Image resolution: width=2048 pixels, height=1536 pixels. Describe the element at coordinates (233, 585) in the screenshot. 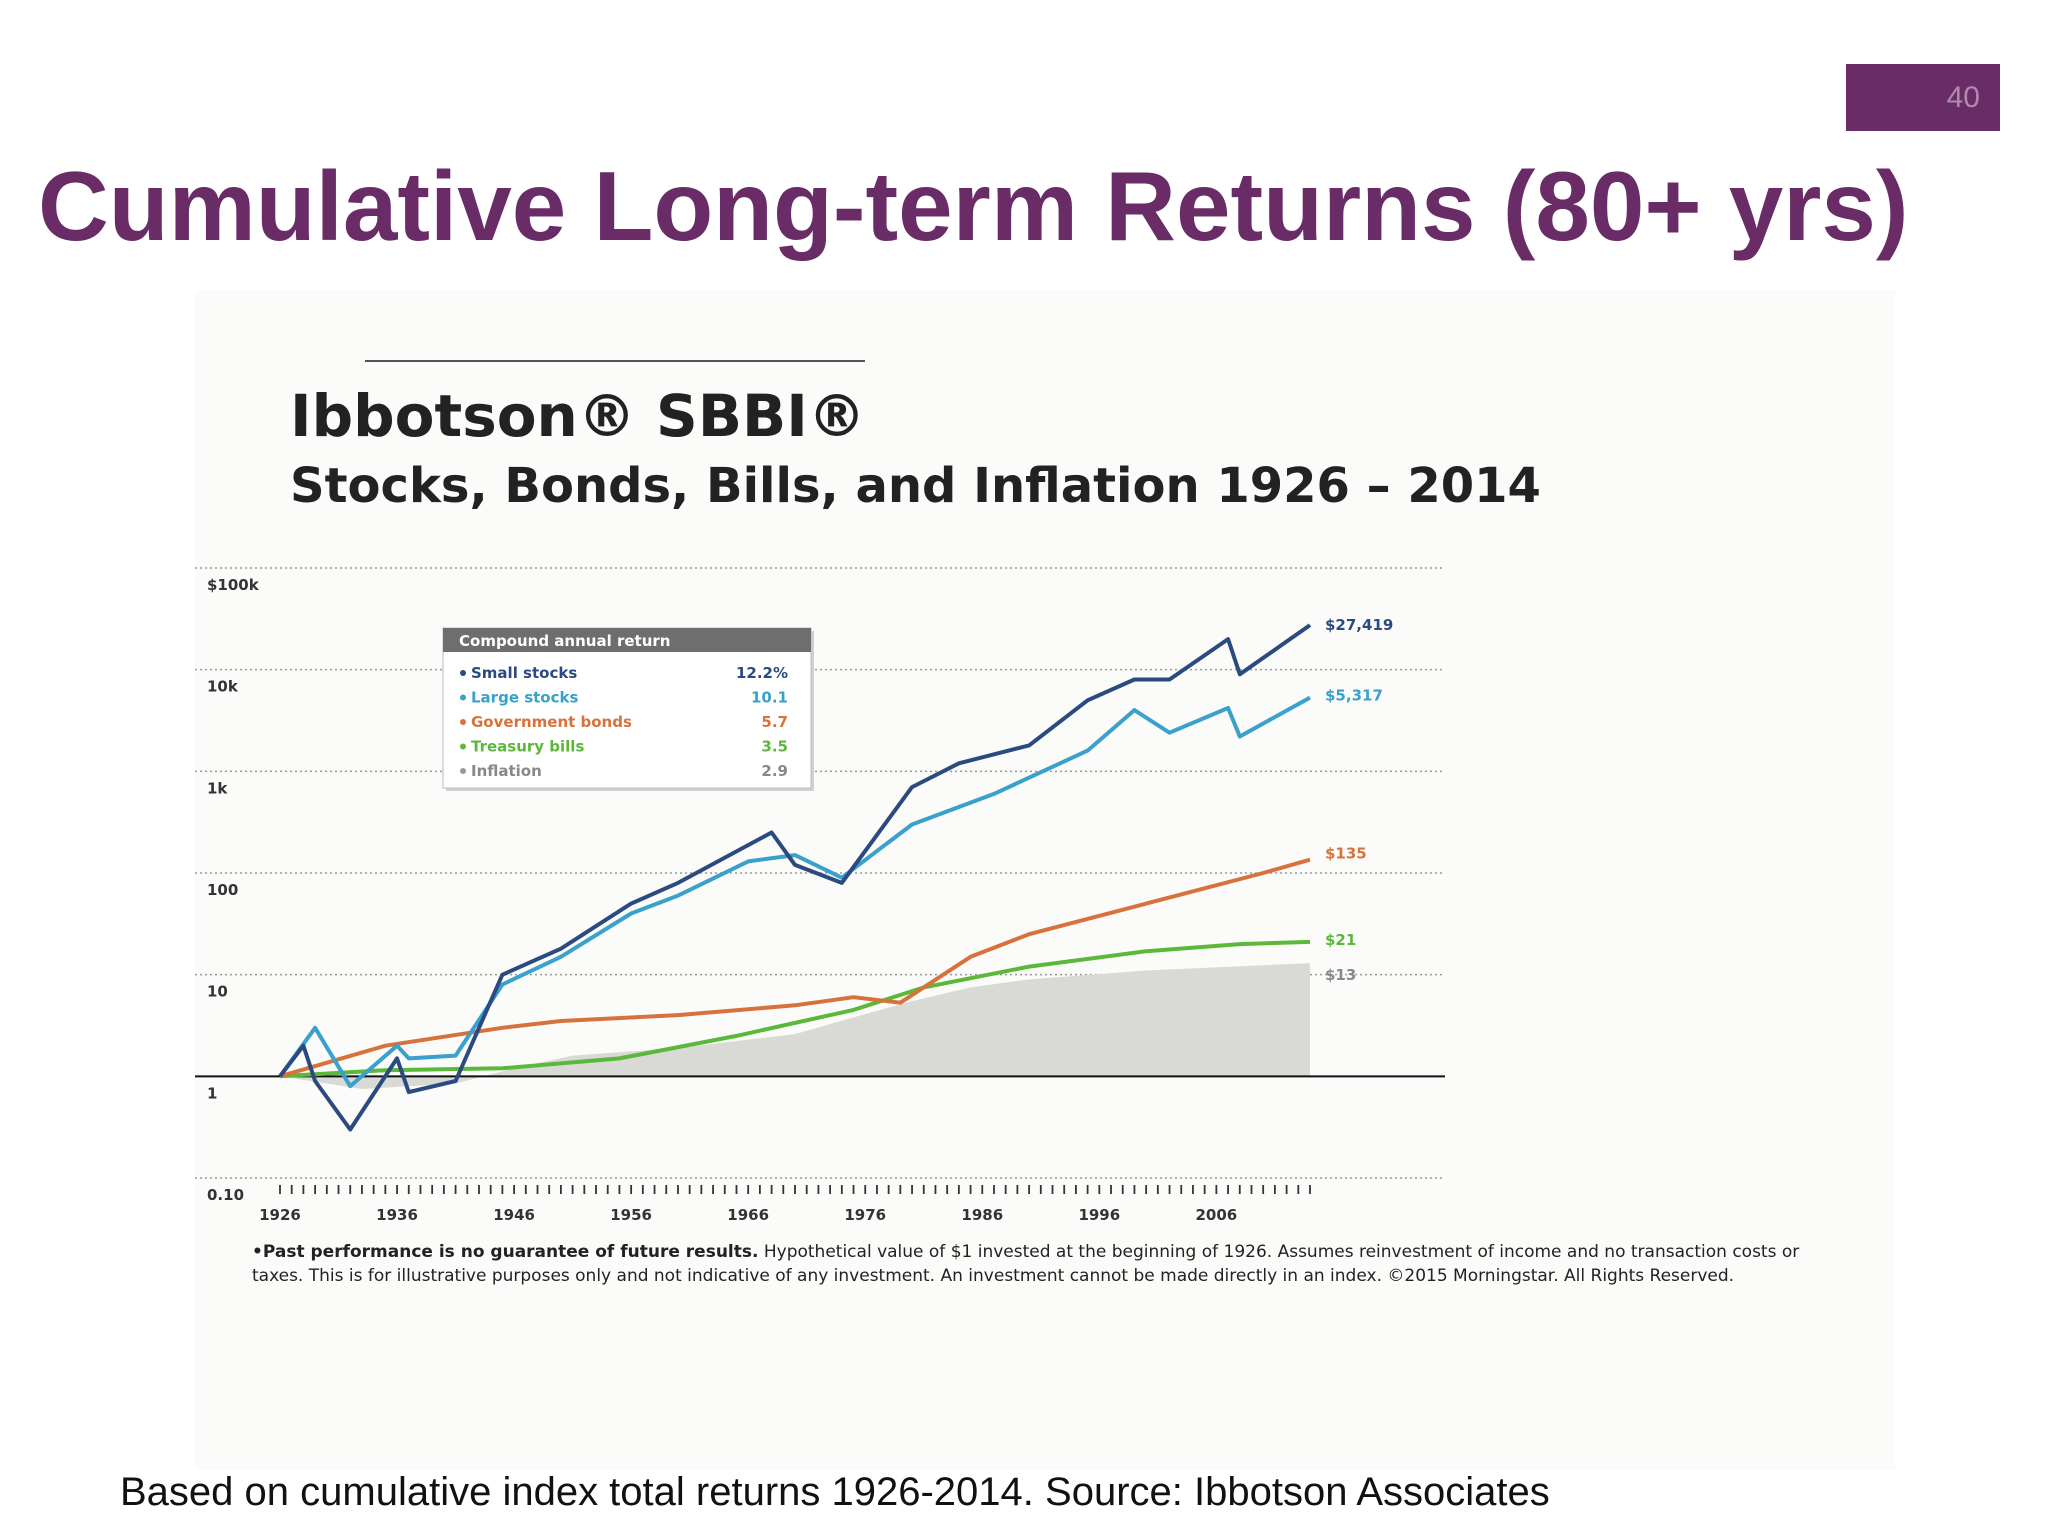

I see `y-tick-label: $100k` at that location.